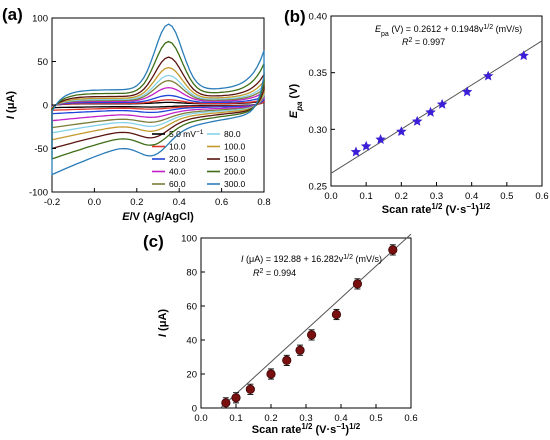 The image size is (550, 440). Describe the element at coordinates (221, 202) in the screenshot. I see `panel-a-xtick-label: 0.6` at that location.